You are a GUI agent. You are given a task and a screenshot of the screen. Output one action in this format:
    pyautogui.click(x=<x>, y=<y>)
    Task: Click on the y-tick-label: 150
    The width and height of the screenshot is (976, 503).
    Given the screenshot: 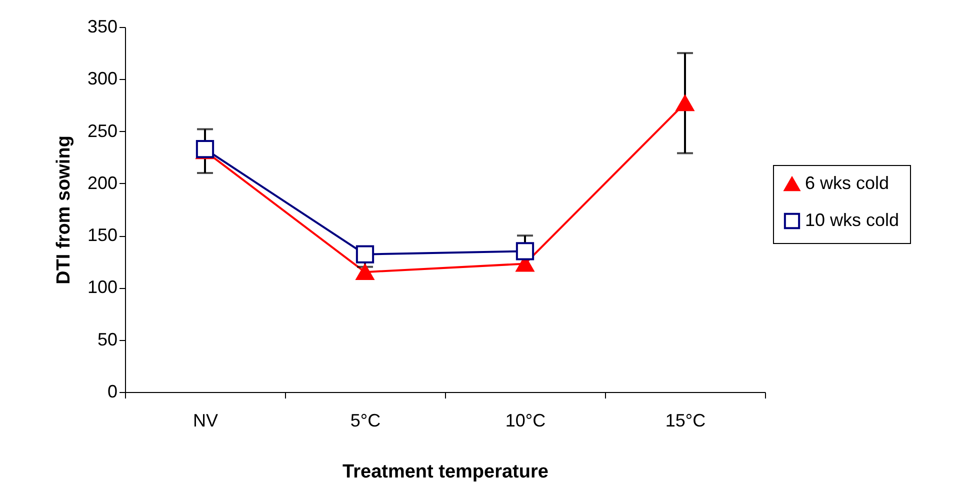 What is the action you would take?
    pyautogui.click(x=102, y=235)
    